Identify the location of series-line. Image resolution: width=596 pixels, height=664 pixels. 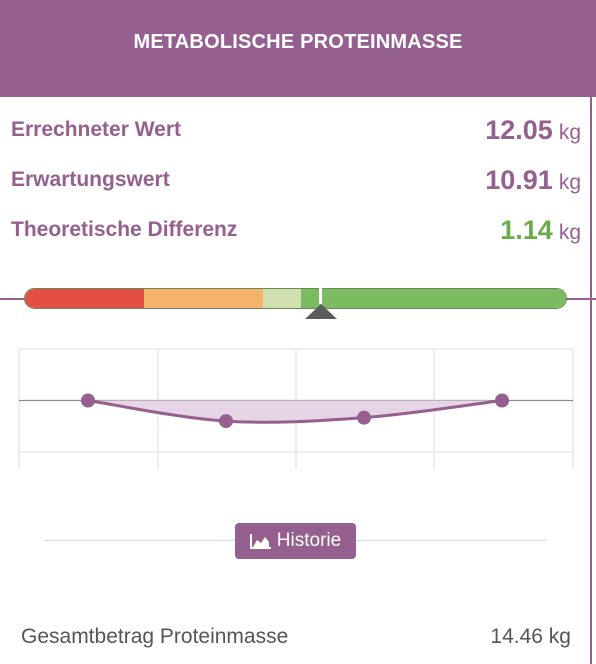
(295, 411).